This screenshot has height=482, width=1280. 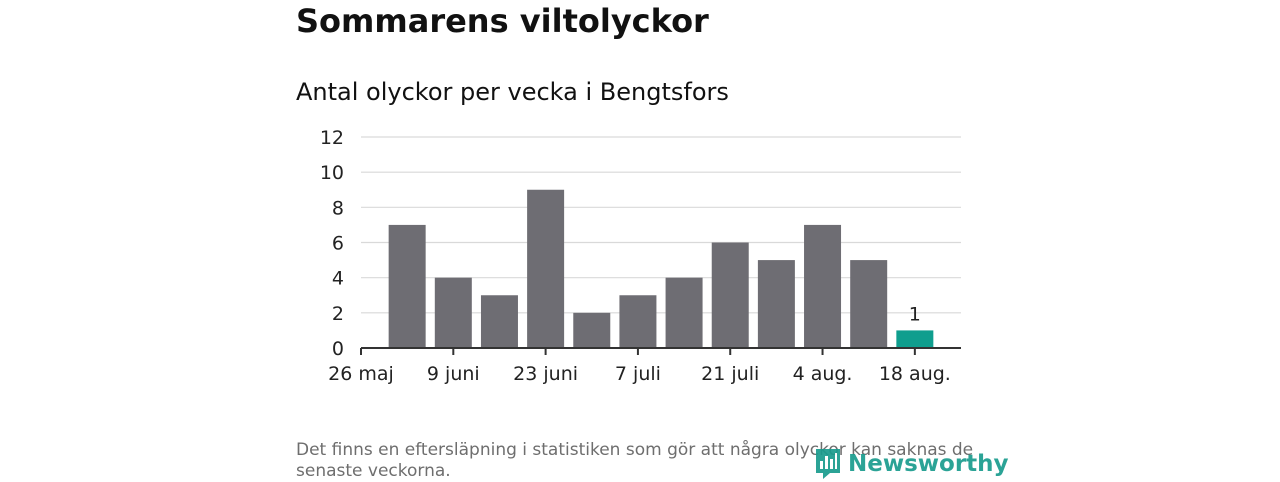 What do you see at coordinates (338, 244) in the screenshot?
I see `y-tick-label: 6` at bounding box center [338, 244].